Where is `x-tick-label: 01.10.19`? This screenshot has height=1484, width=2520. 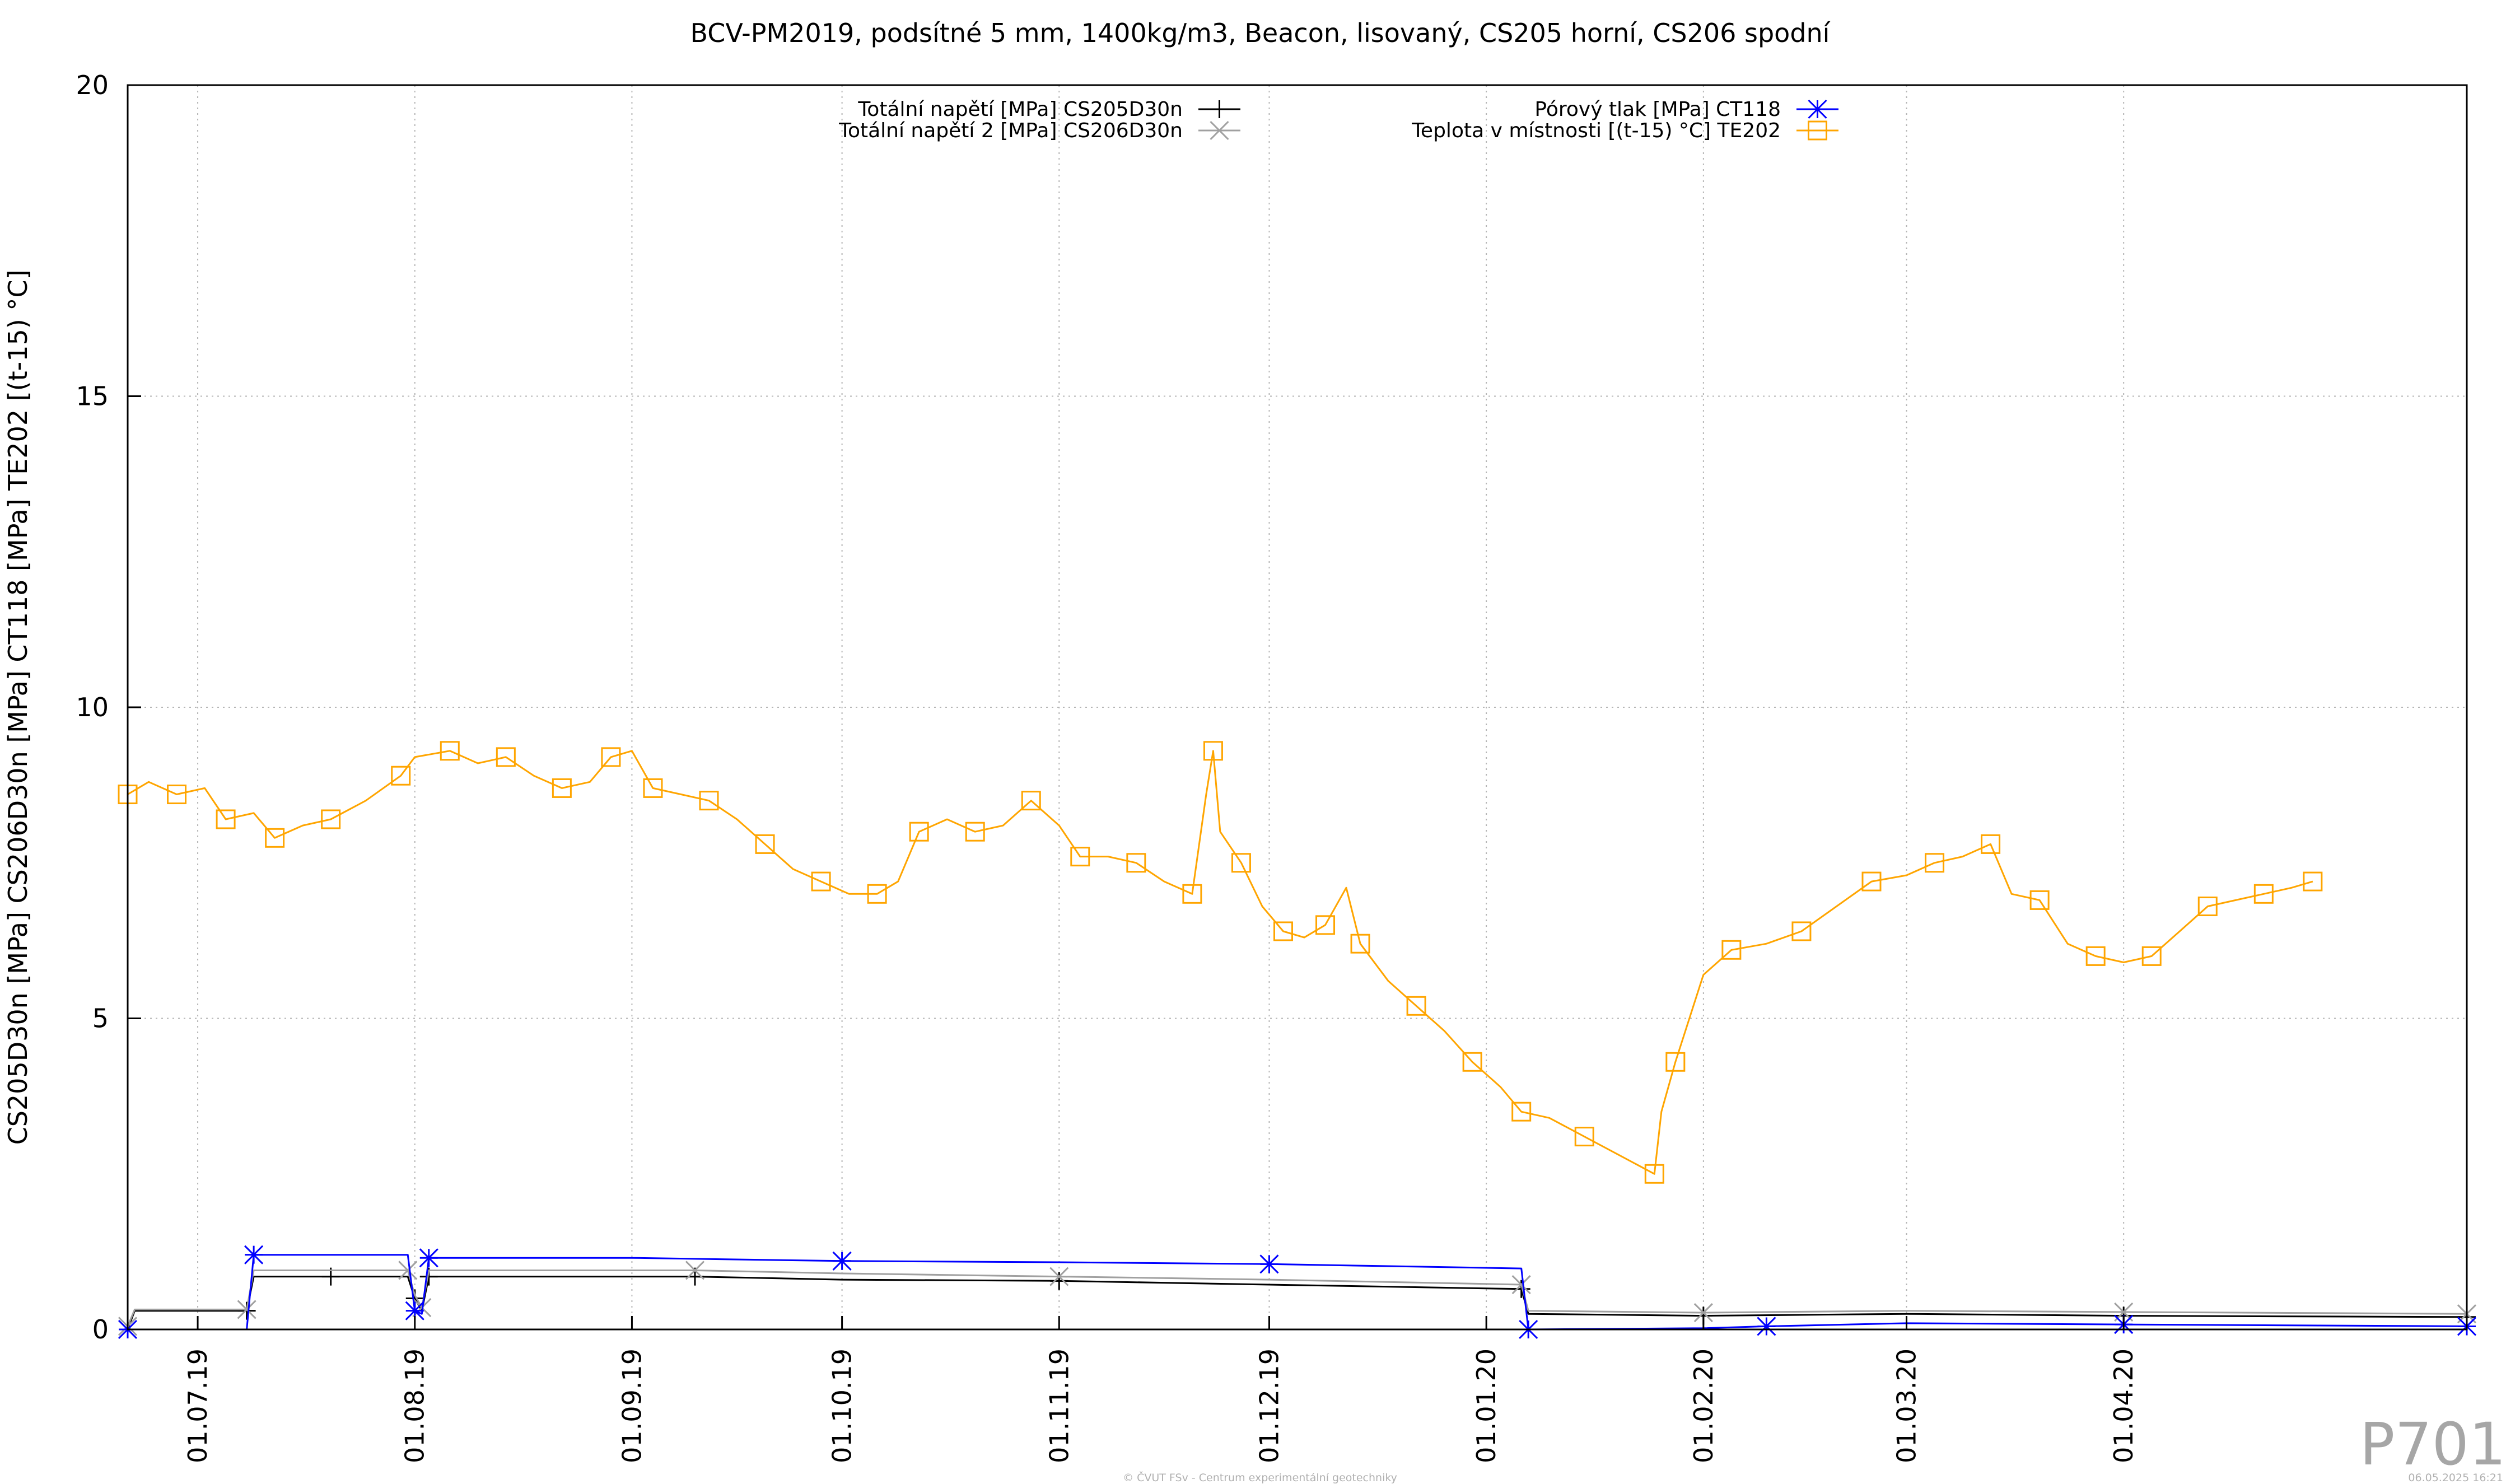
x-tick-label: 01.10.19 is located at coordinates (842, 1406).